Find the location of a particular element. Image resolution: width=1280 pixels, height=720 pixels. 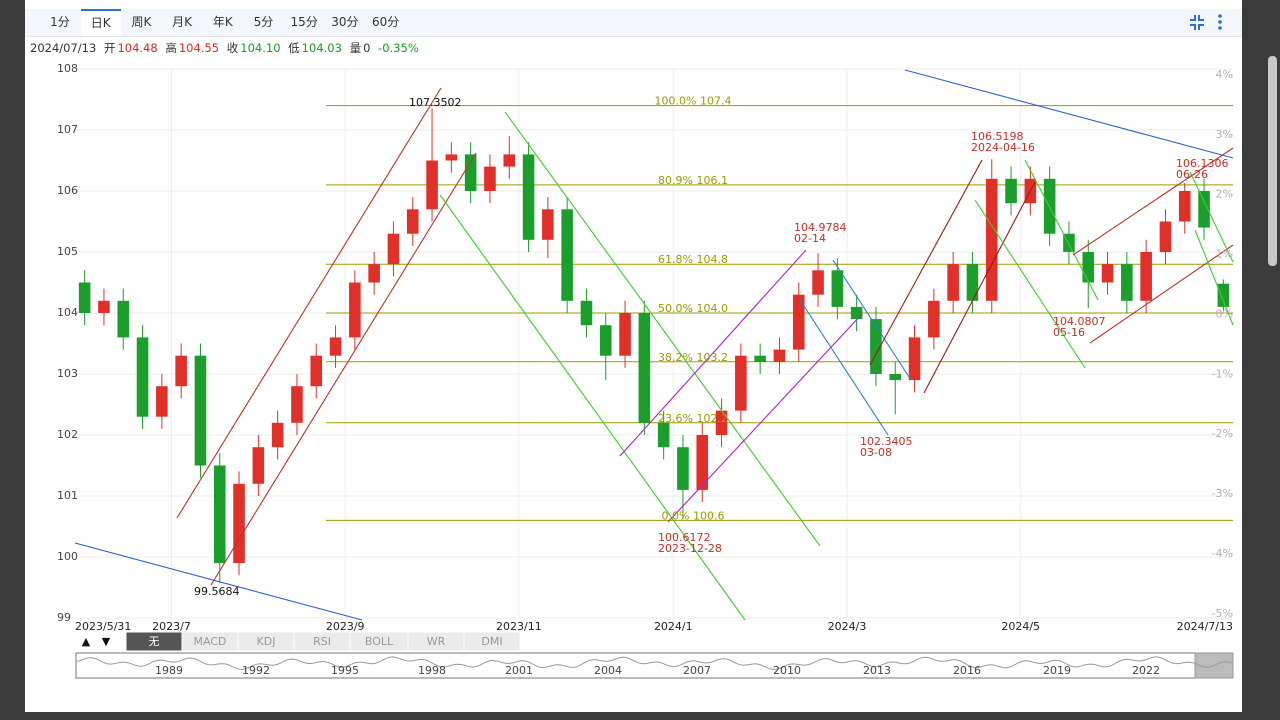

x-tick-label: 2024/1 is located at coordinates (673, 626).